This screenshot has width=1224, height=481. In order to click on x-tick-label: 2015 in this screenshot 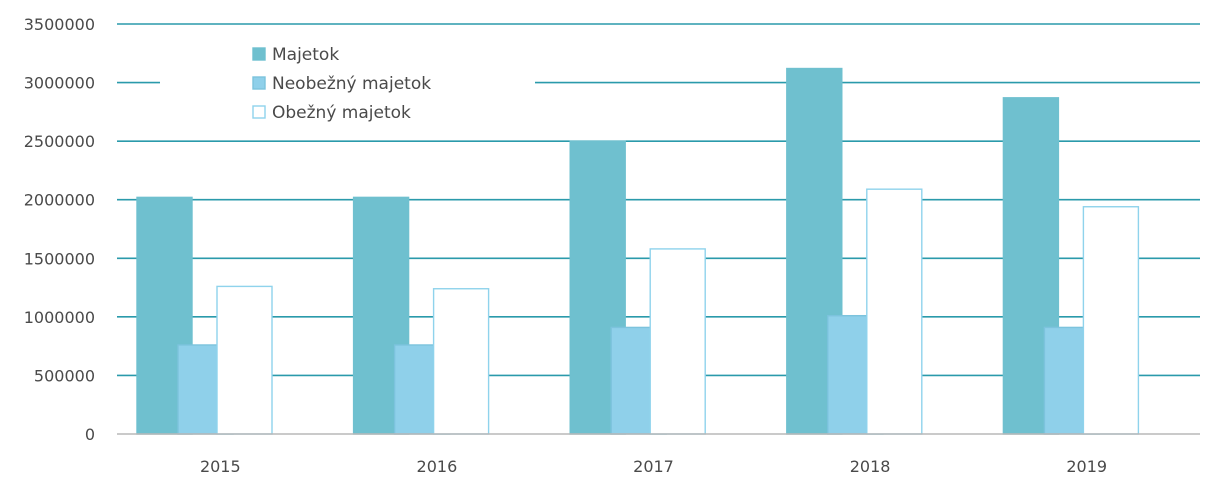, I will do `click(220, 466)`.